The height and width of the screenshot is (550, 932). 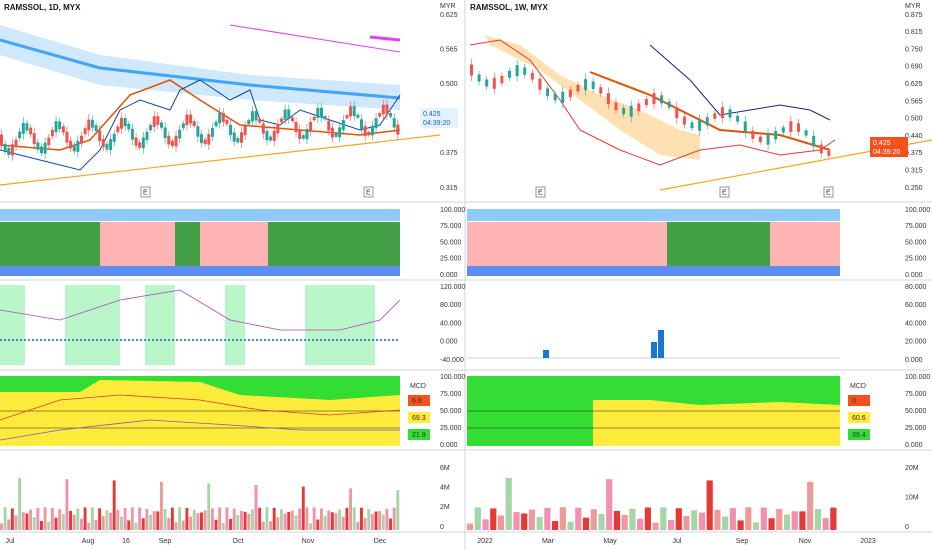 What do you see at coordinates (914, 445) in the screenshot?
I see `axis-tick-label: 0.000` at bounding box center [914, 445].